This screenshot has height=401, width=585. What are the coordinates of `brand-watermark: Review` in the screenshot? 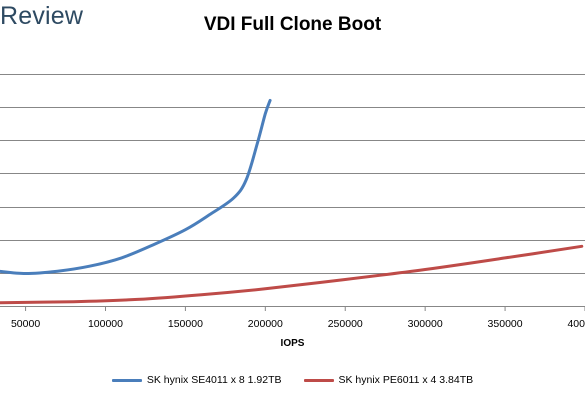 It's located at (42, 16).